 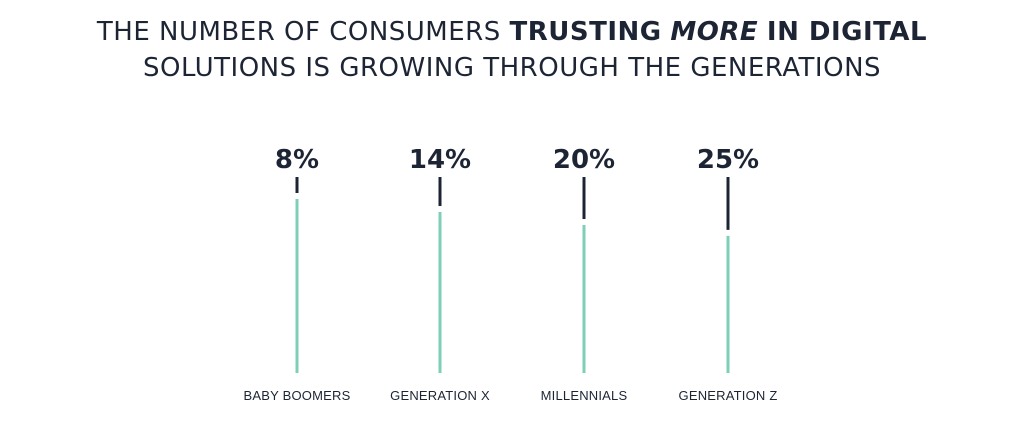 What do you see at coordinates (585, 32) in the screenshot?
I see `title-emphasis-trusting: TRUSTING` at bounding box center [585, 32].